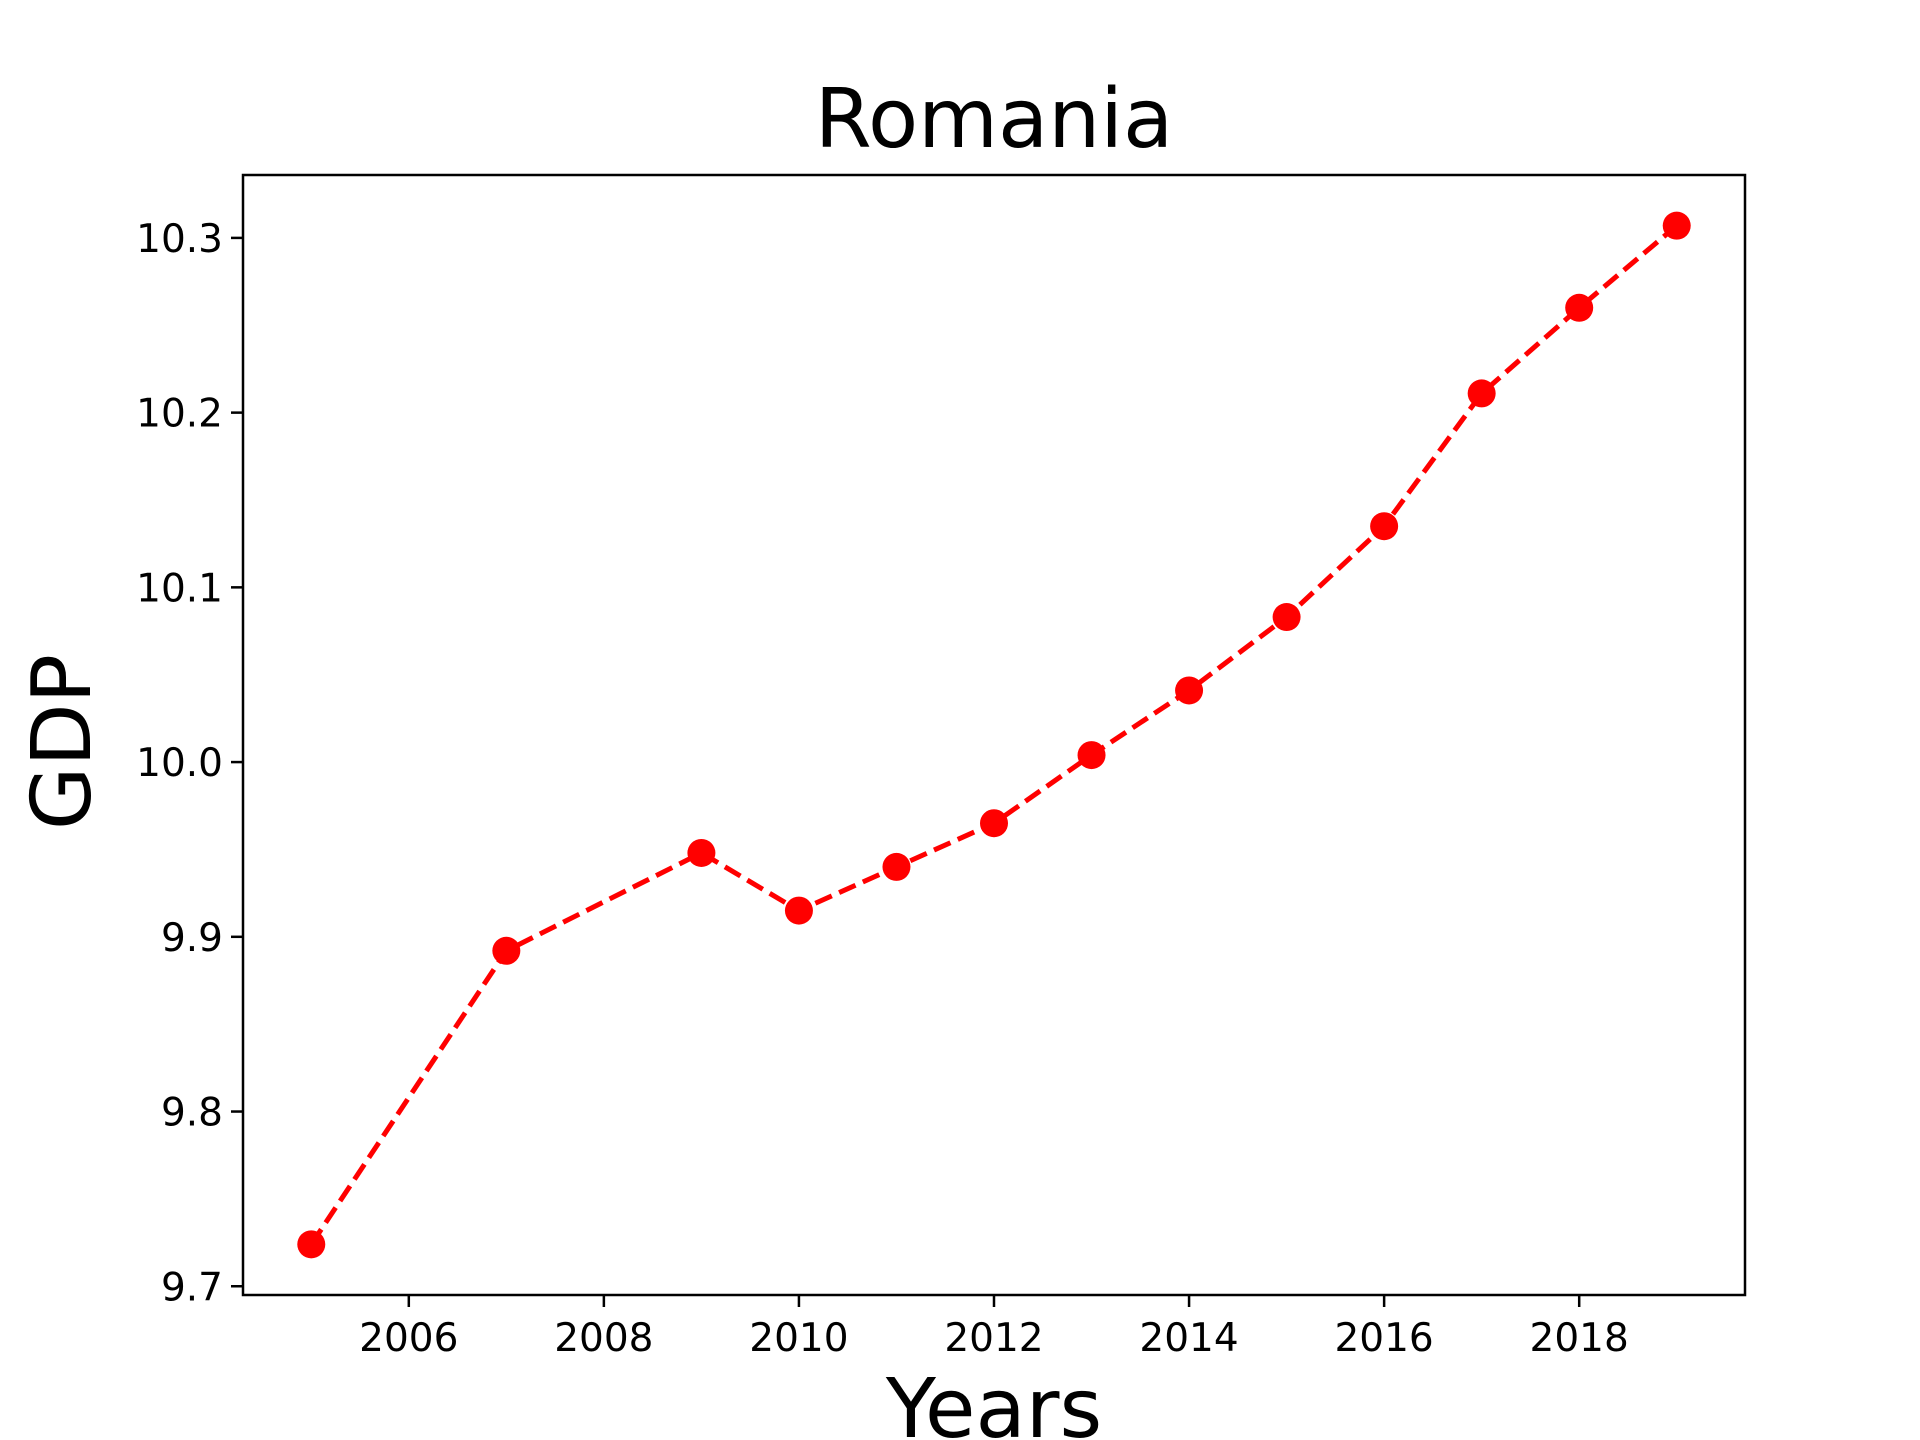 The image size is (1920, 1440). What do you see at coordinates (408, 1338) in the screenshot?
I see `x-tick-label: 2006` at bounding box center [408, 1338].